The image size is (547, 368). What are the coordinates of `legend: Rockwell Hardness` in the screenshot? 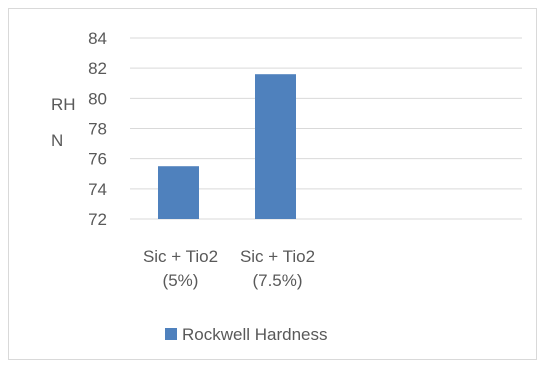 It's located at (246, 334).